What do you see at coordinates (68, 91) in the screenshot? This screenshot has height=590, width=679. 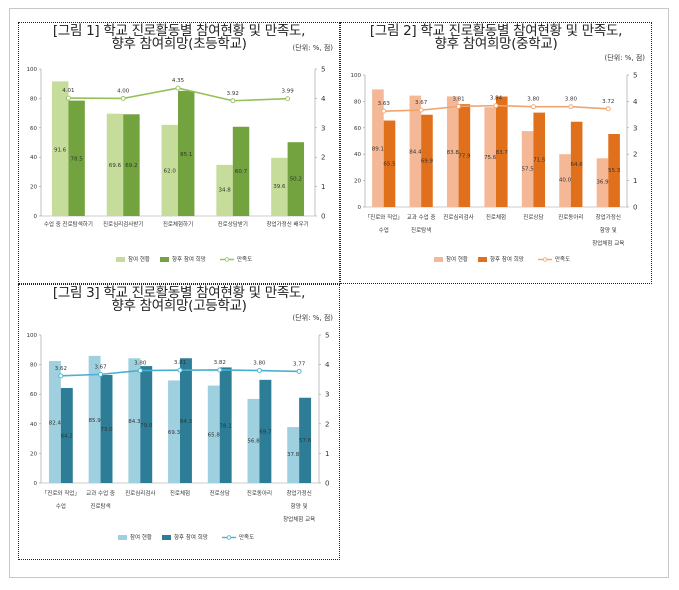 I see `satisfaction-value-label: 4.01` at bounding box center [68, 91].